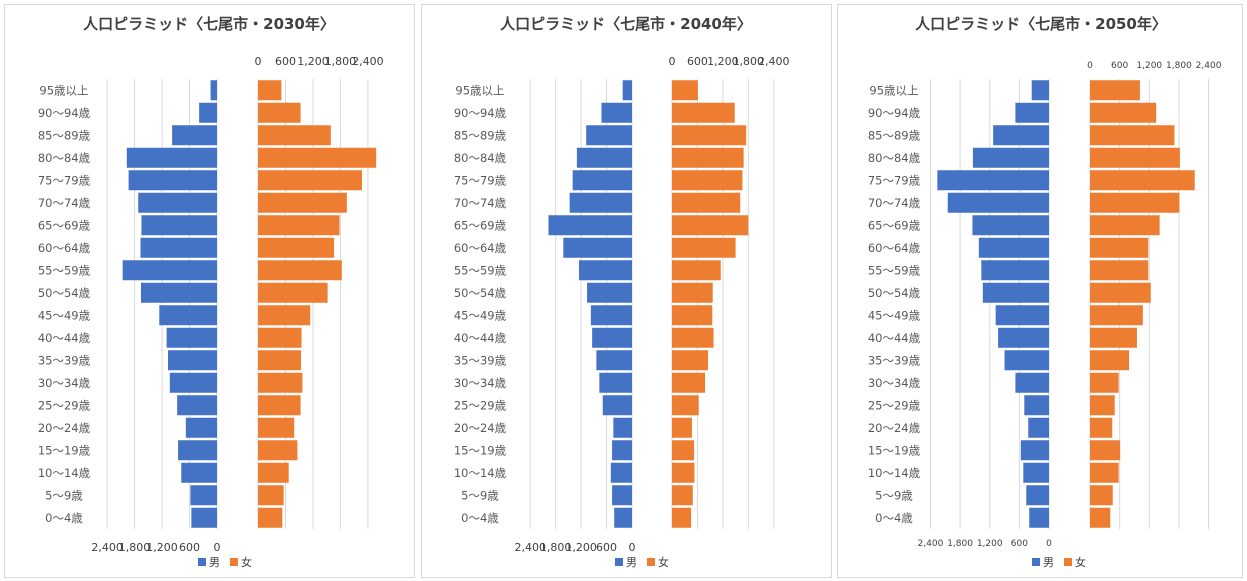 This screenshot has height=581, width=1247. I want to click on age-category-label: 55〜59歳, so click(894, 270).